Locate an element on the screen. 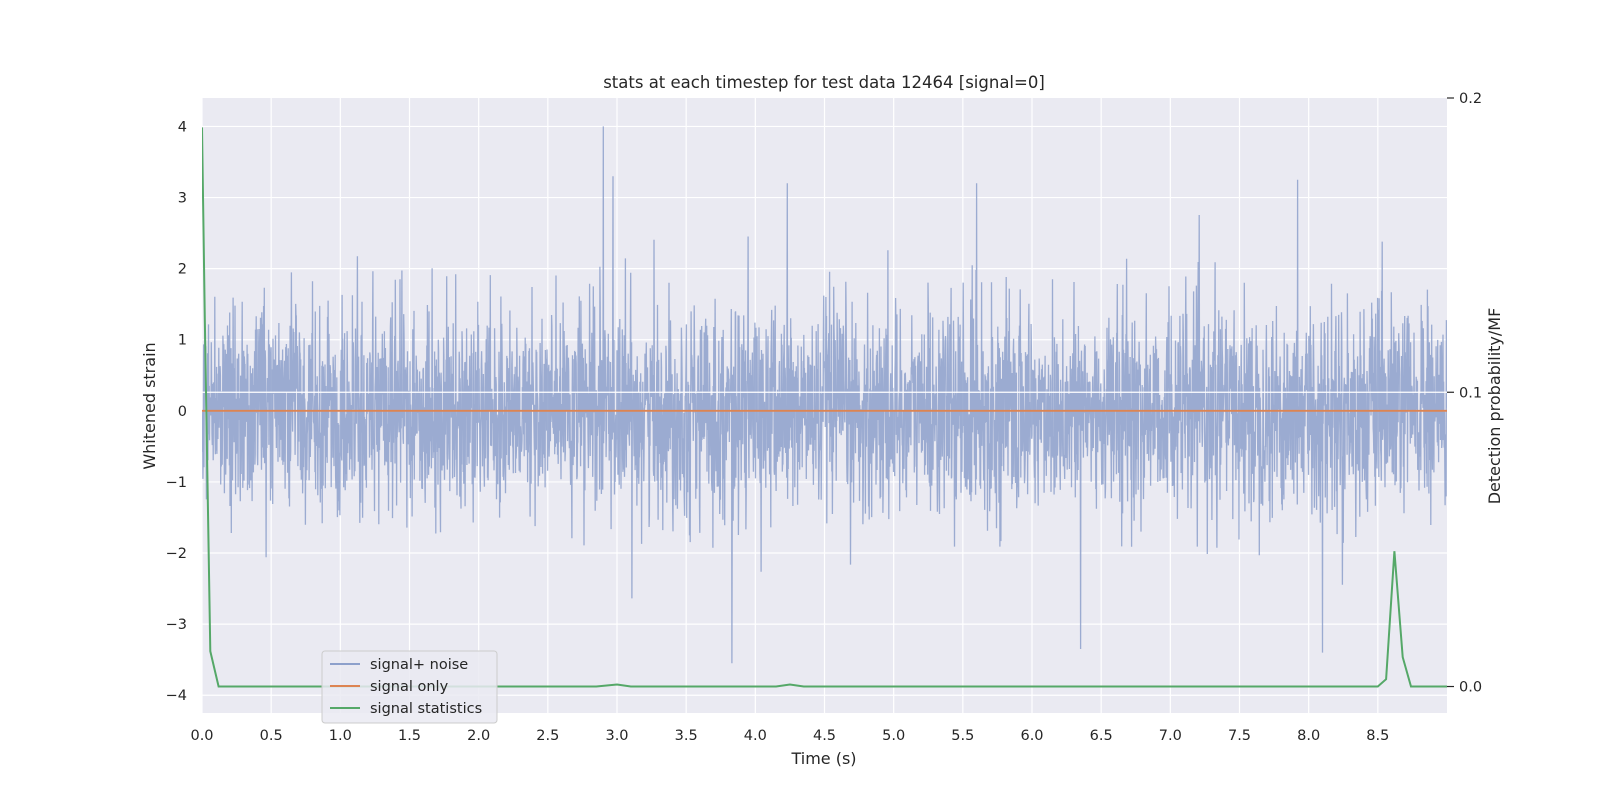 Image resolution: width=1600 pixels, height=800 pixels. y-tick-label: 1 is located at coordinates (182, 341).